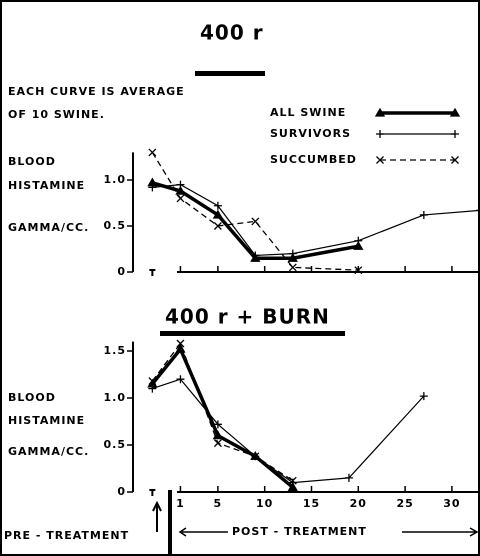 This screenshot has width=480, height=556. I want to click on x-tick-label: 20, so click(358, 503).